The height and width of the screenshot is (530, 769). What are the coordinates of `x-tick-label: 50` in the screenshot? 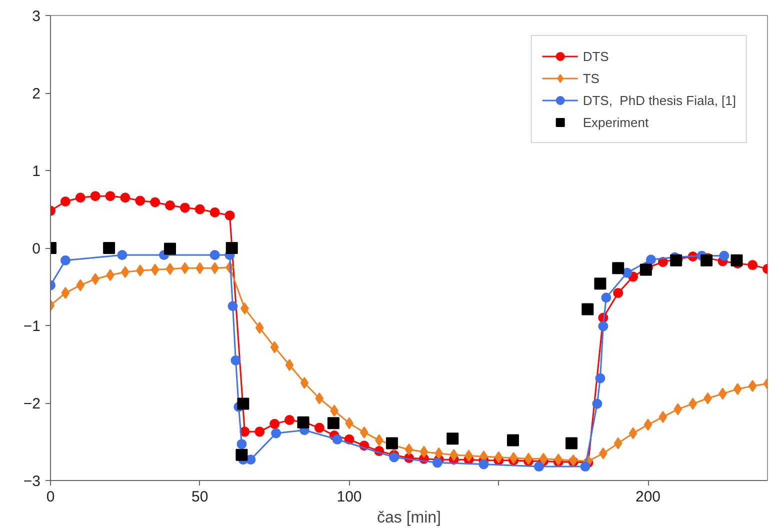 It's located at (200, 497).